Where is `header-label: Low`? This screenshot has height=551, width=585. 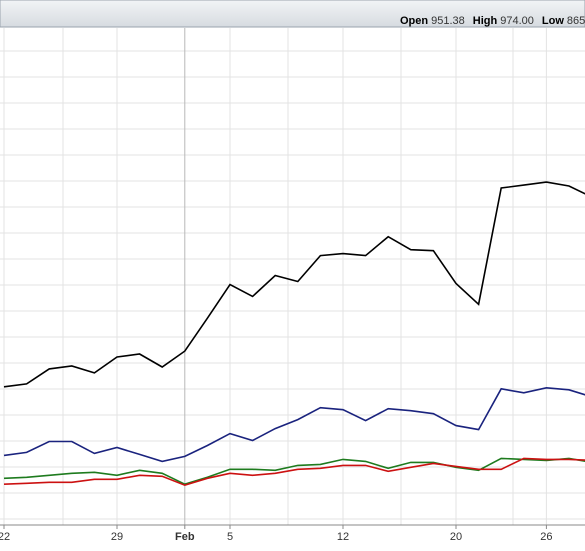 header-label: Low is located at coordinates (553, 21).